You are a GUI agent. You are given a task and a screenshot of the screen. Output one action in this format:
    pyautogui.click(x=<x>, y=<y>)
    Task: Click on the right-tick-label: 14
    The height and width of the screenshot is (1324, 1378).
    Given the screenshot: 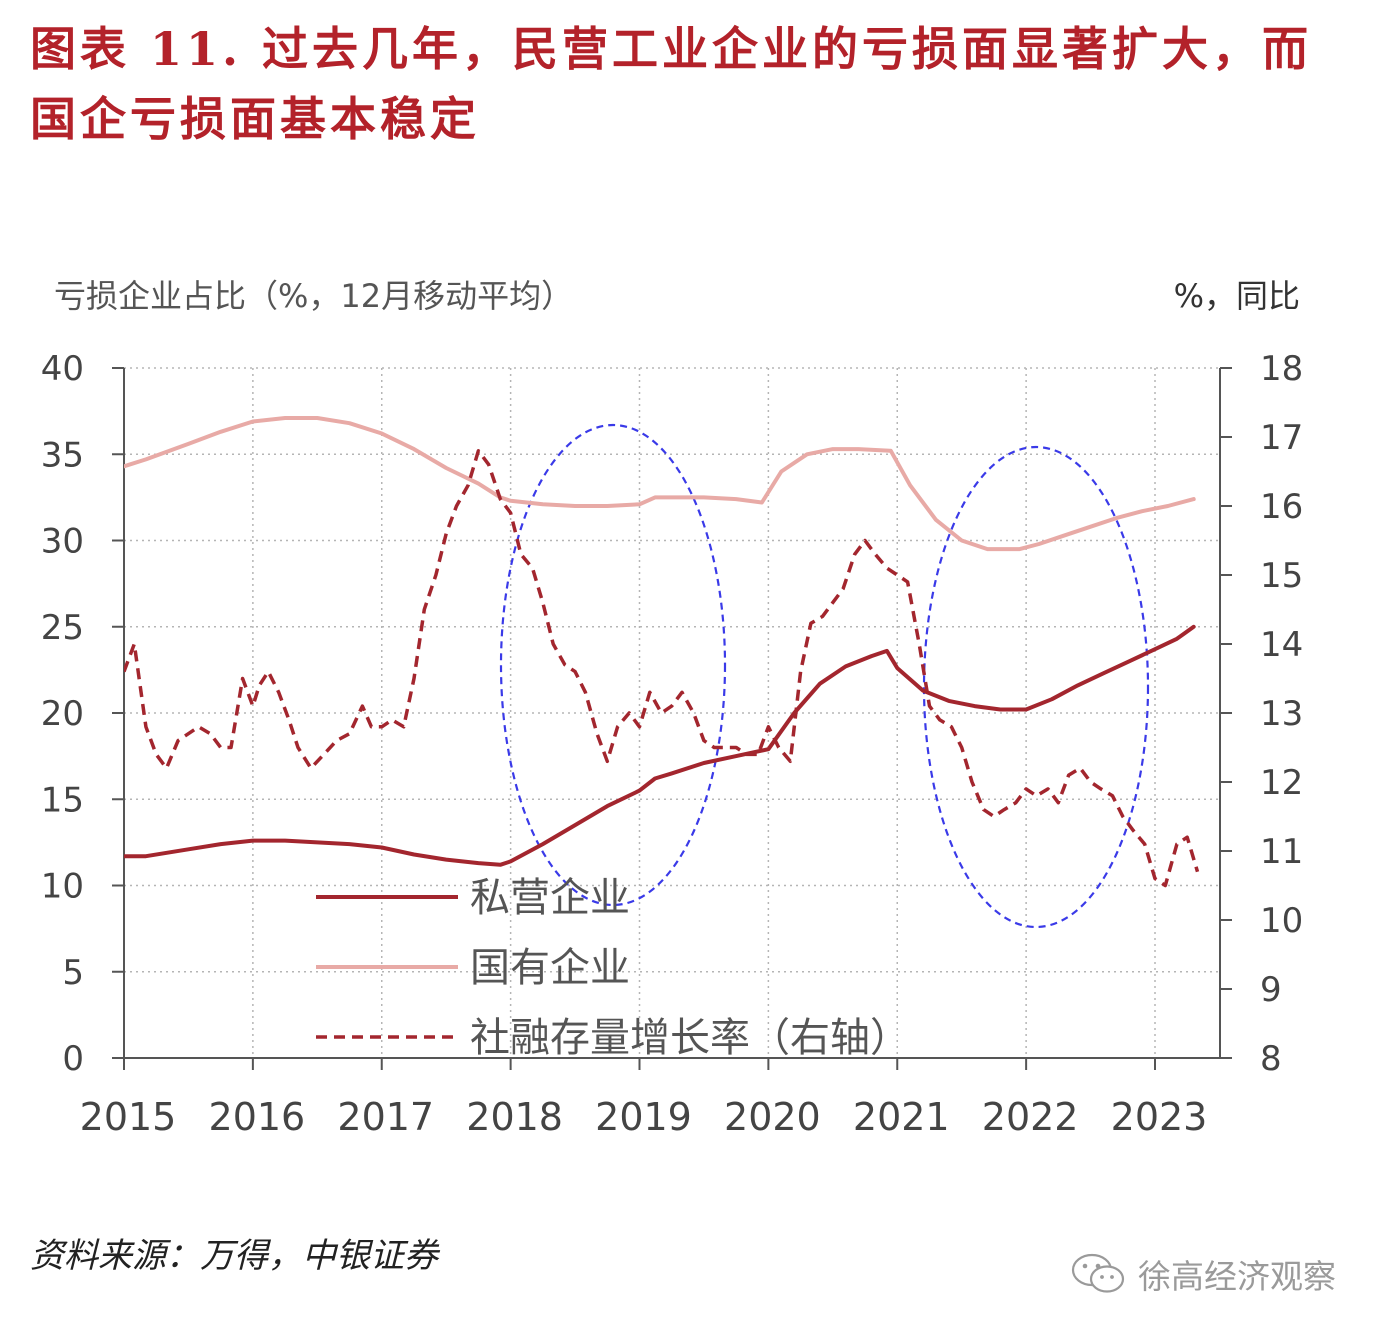 What is the action you would take?
    pyautogui.click(x=1281, y=645)
    